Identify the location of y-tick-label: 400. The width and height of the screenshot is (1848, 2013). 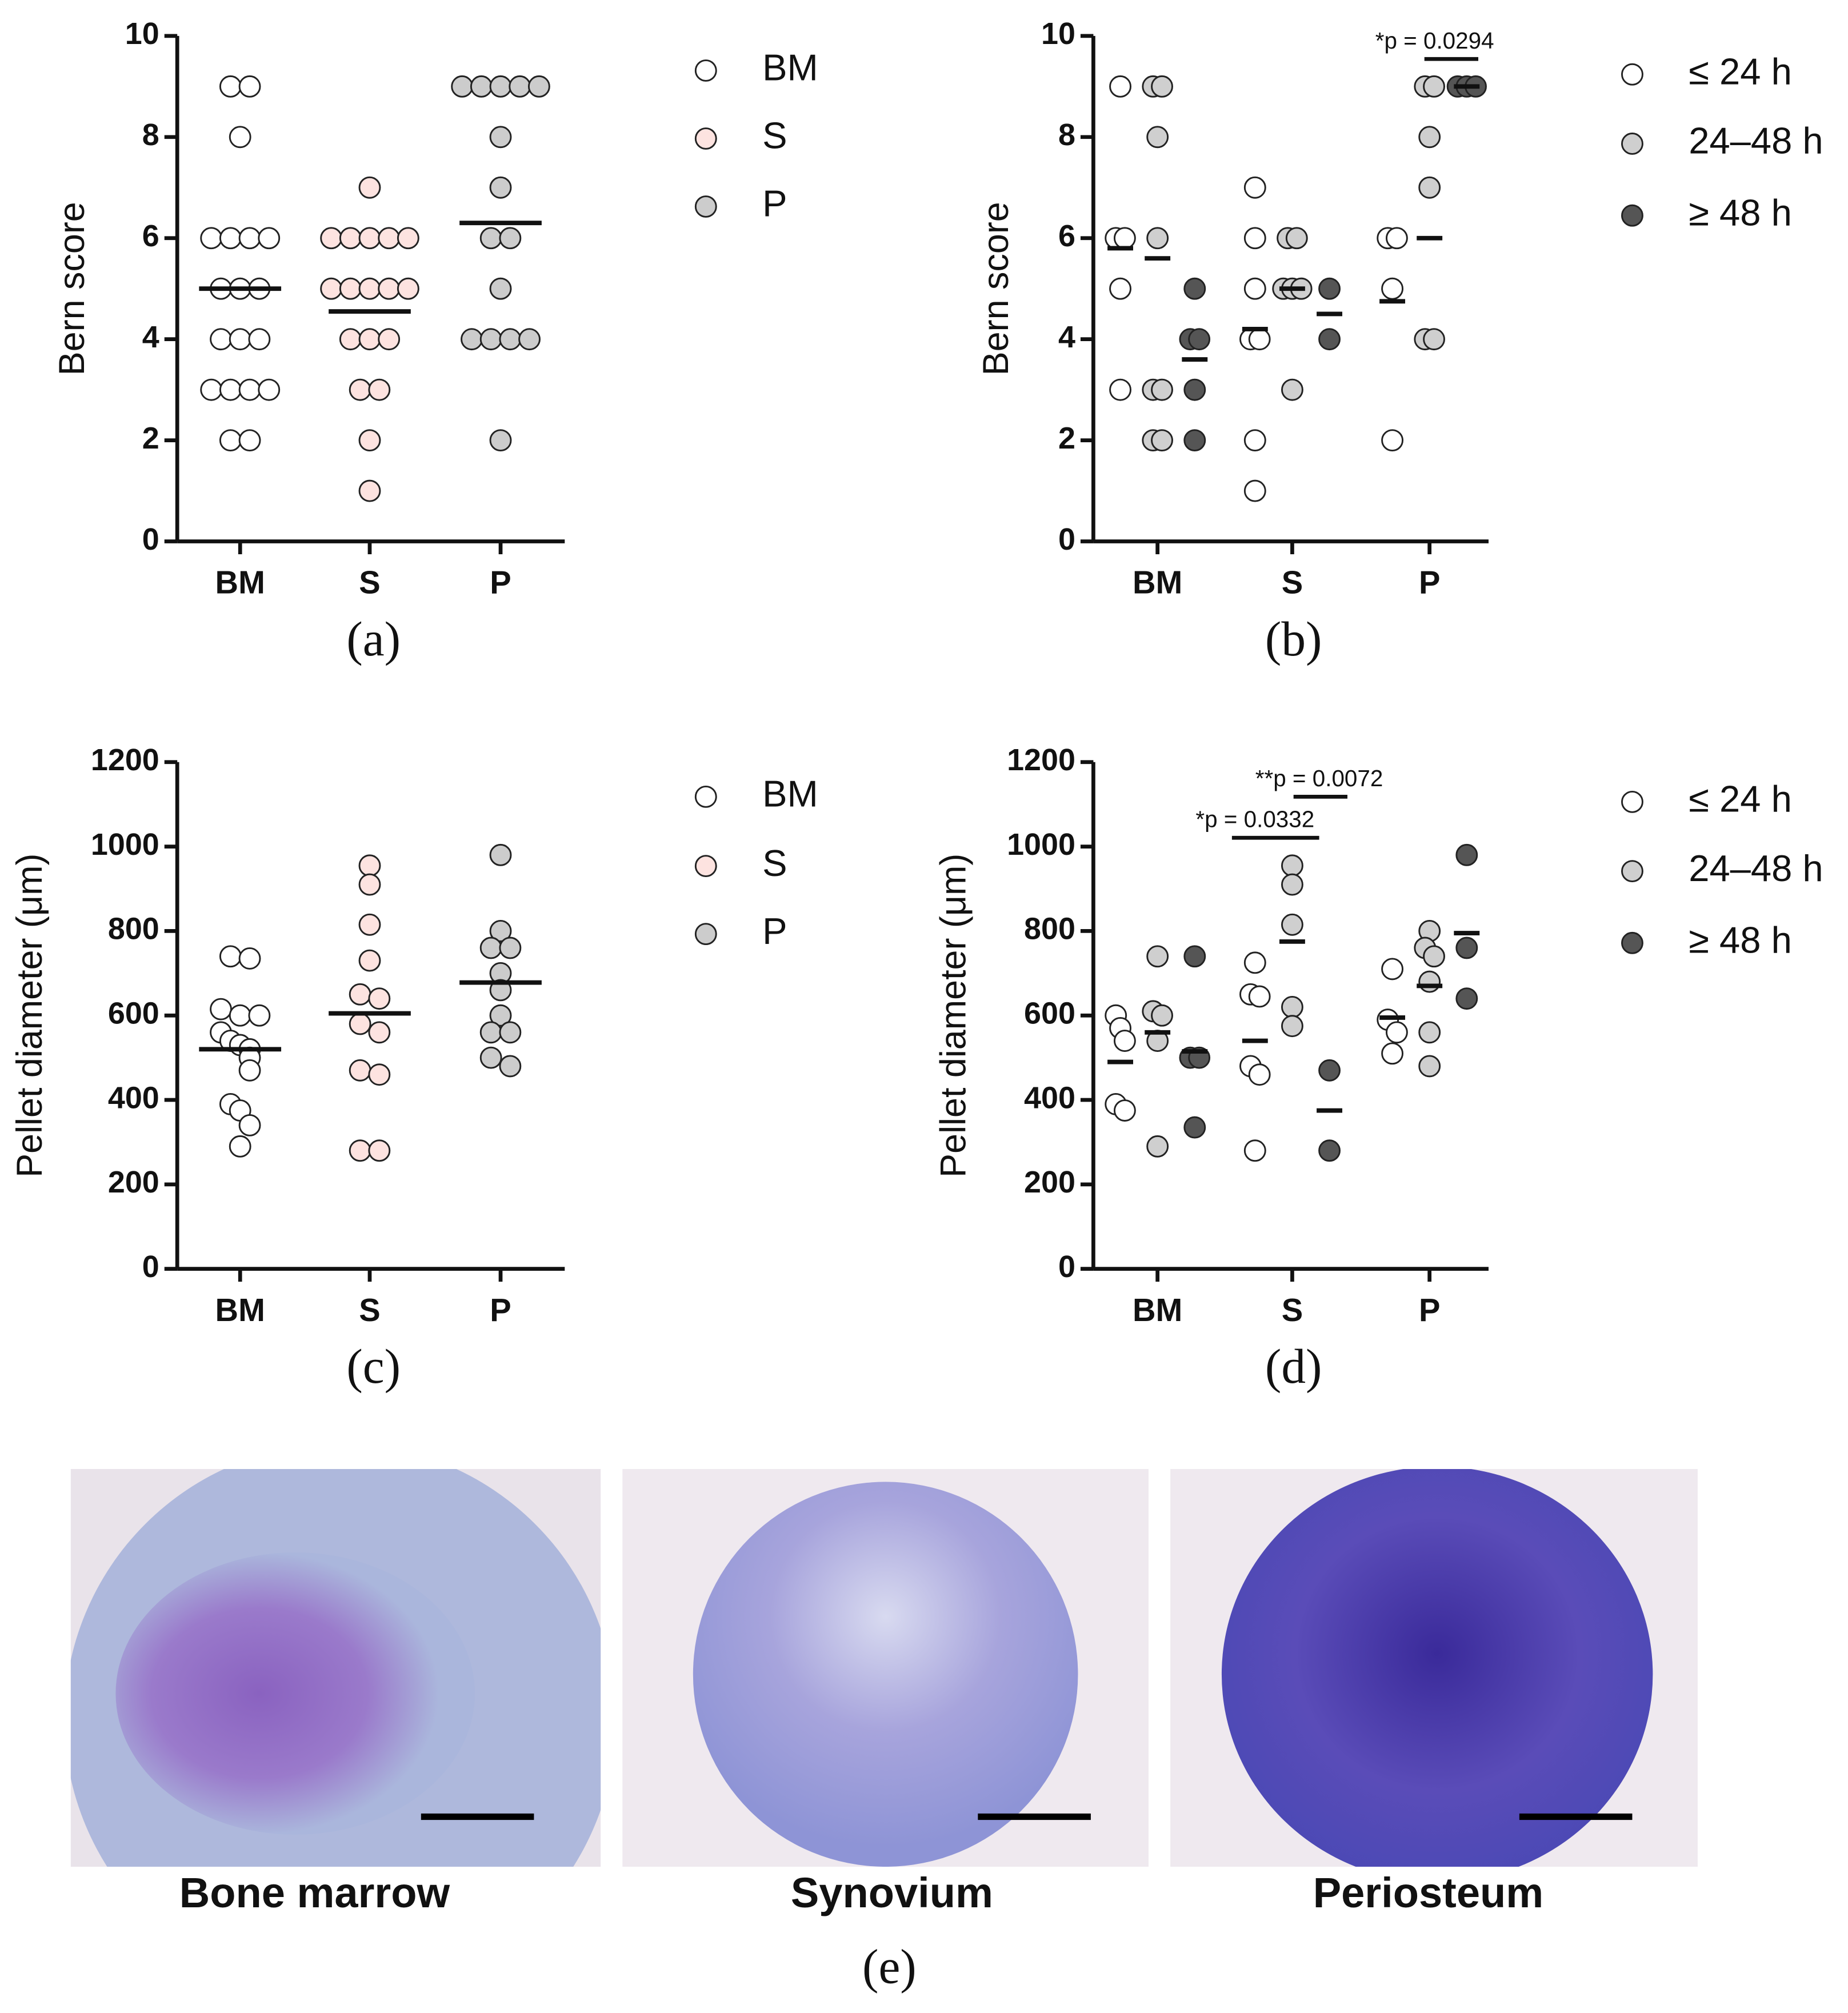
(1049, 1098).